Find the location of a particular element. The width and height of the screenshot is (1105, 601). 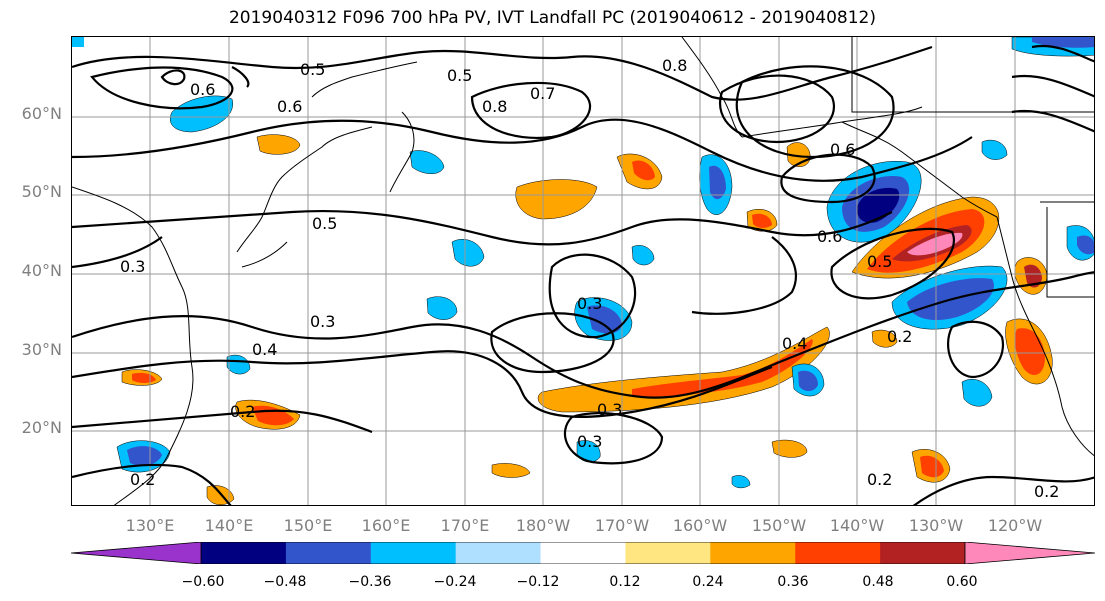

lon-label-150e: 150°E is located at coordinates (308, 525).